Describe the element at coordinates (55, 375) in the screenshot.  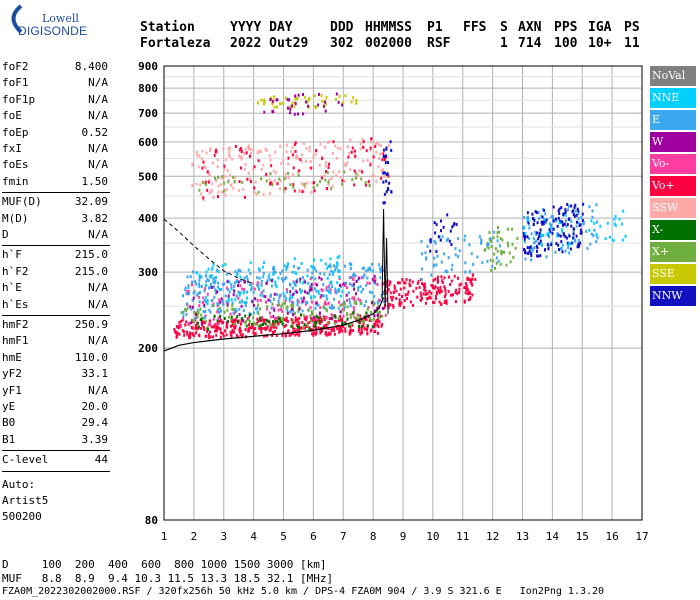
I see `param-row: yF2 33.1` at that location.